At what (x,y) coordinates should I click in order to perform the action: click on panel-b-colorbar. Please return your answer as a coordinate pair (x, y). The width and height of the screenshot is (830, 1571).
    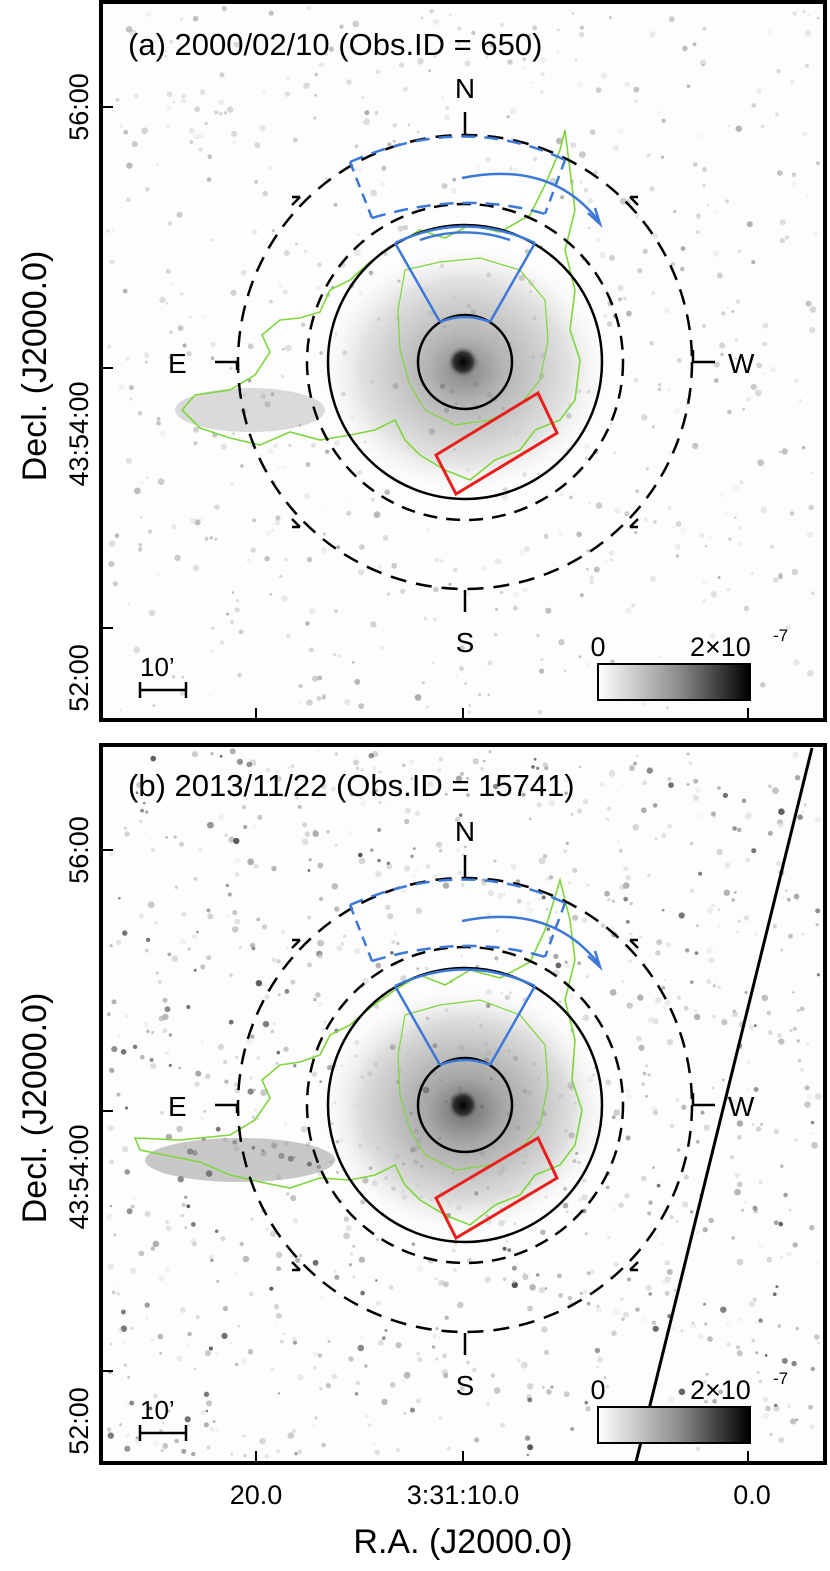
    Looking at the image, I should click on (674, 1425).